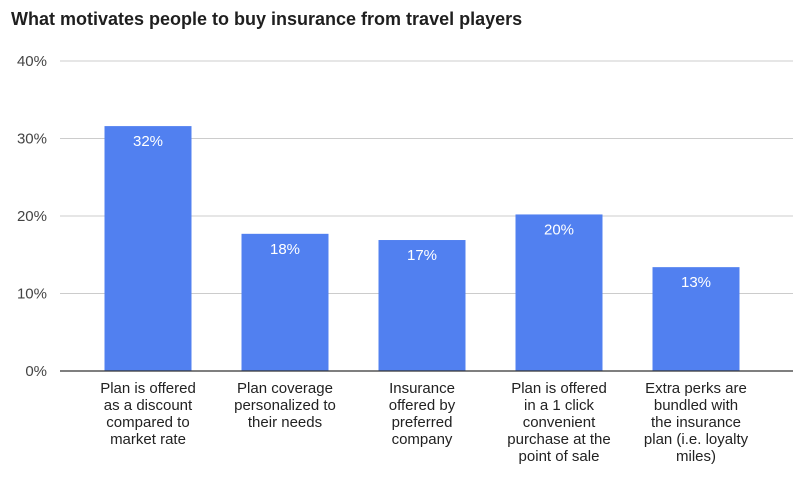  What do you see at coordinates (285, 249) in the screenshot?
I see `bar-data-label: 18%` at bounding box center [285, 249].